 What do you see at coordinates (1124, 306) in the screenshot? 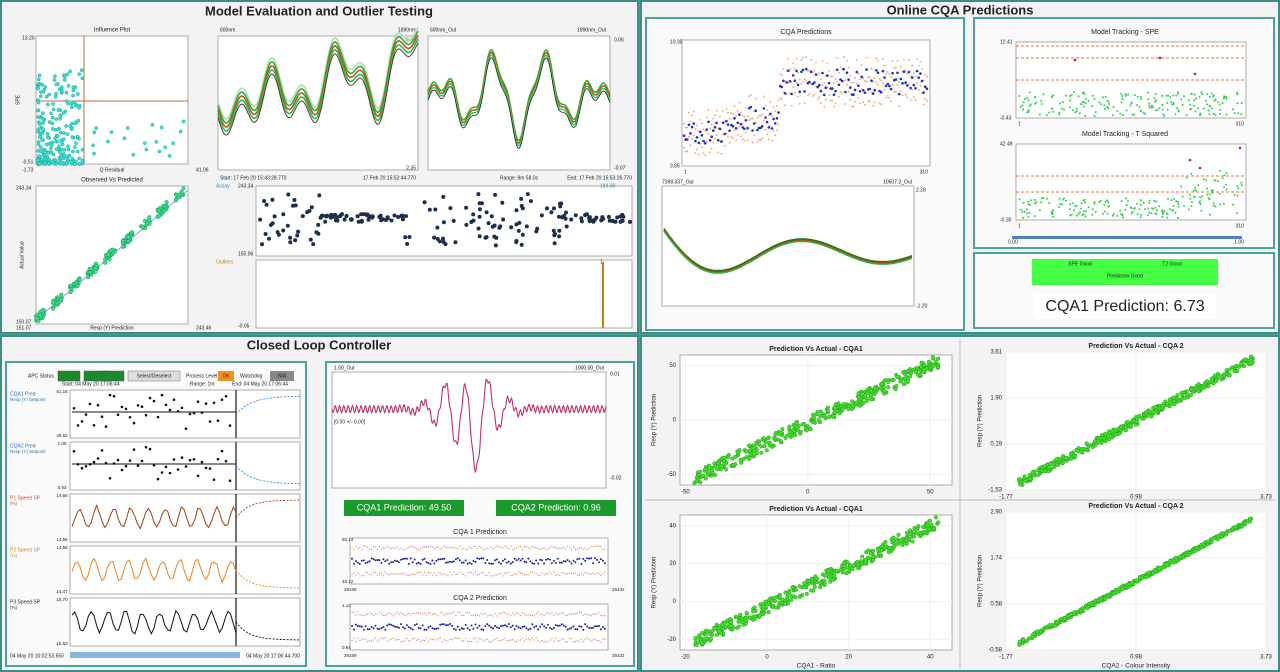
I see `label: CQA1 Prediction: 6.73` at bounding box center [1124, 306].